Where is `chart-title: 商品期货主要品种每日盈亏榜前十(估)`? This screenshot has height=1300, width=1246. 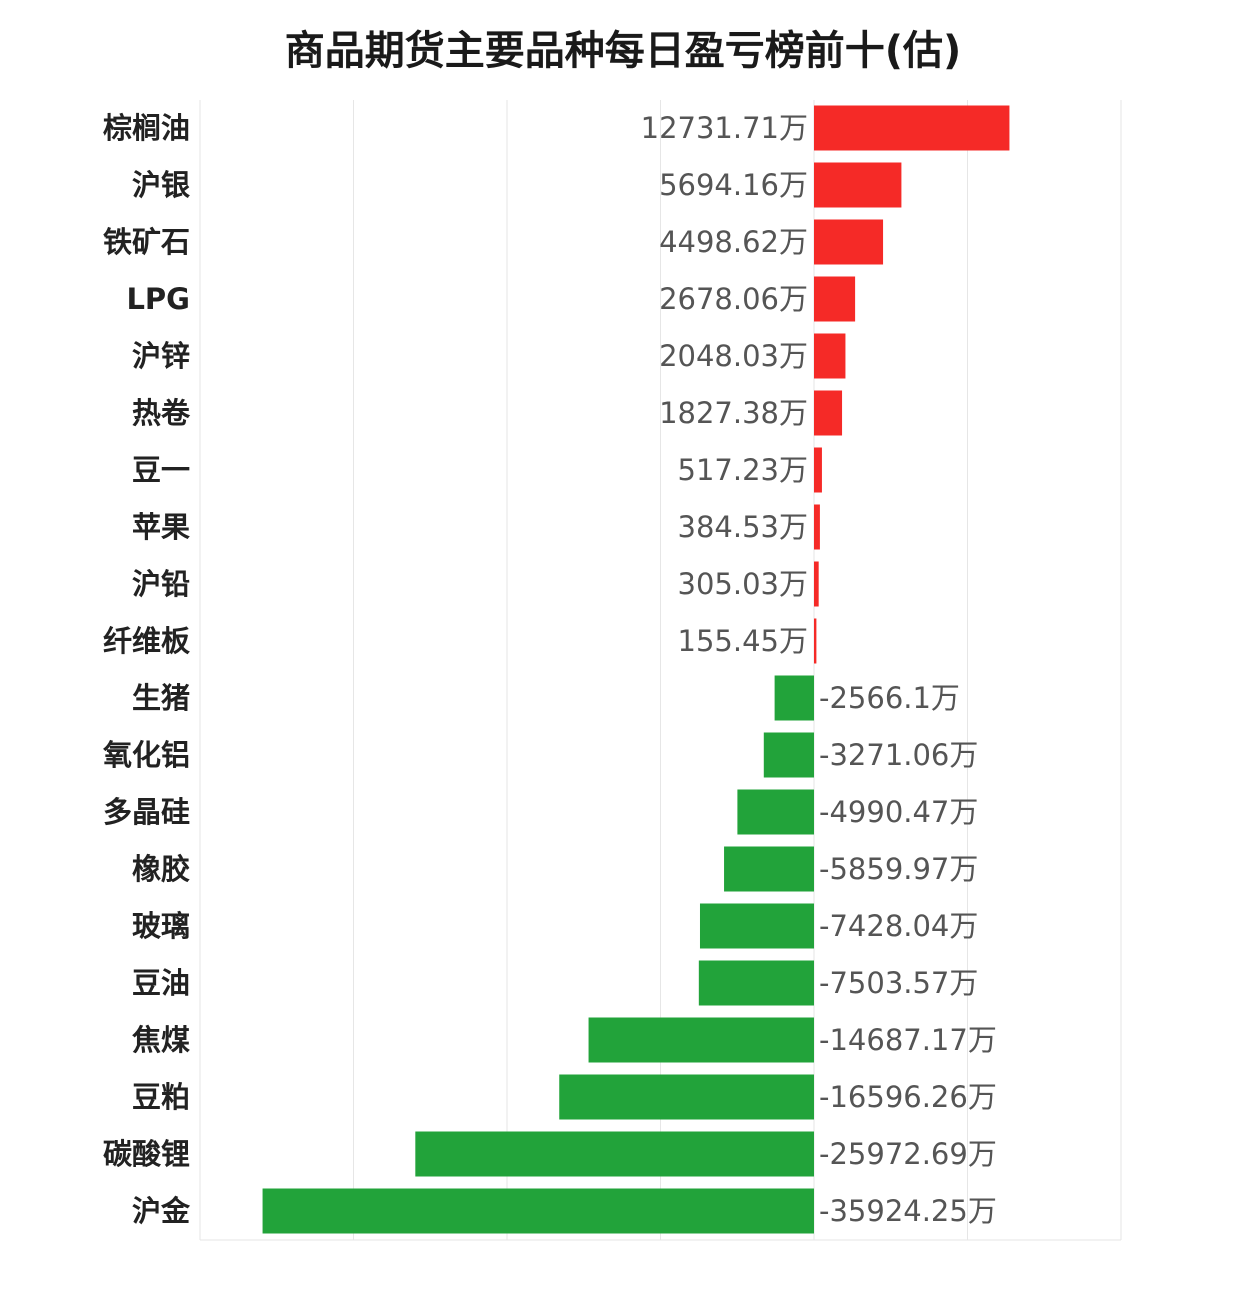
chart-title: 商品期货主要品种每日盈亏榜前十(估) is located at coordinates (623, 51).